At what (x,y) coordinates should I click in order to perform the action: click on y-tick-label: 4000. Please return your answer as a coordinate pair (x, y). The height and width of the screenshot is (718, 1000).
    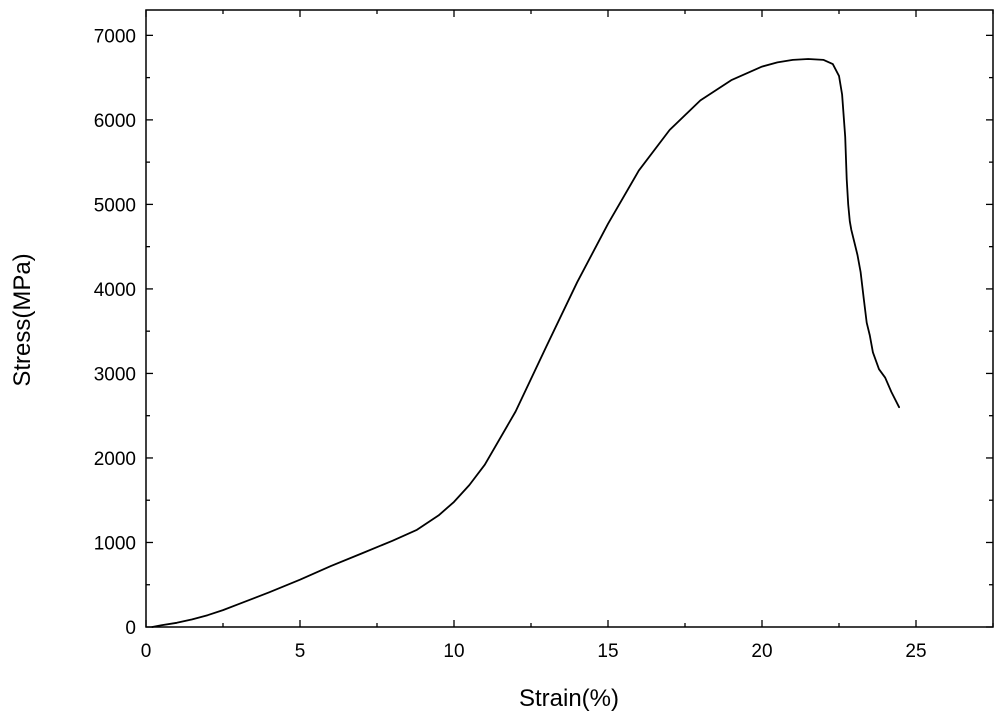
    Looking at the image, I should click on (115, 290).